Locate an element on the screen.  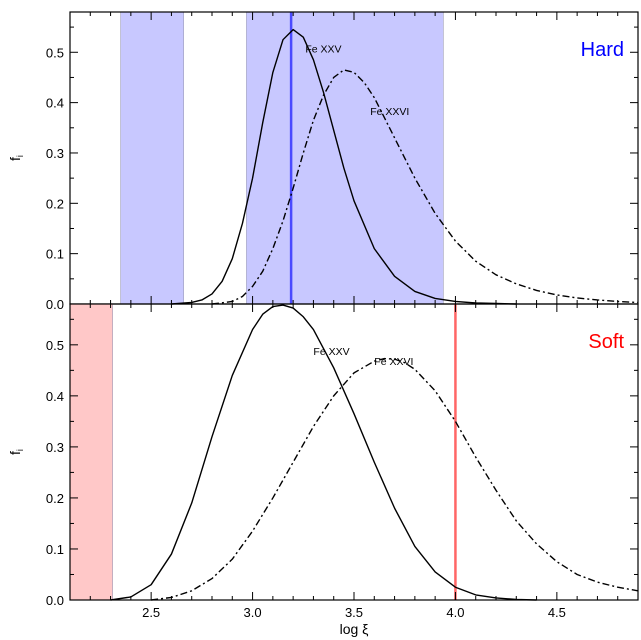
soft-curve-label-fe-xxv: Fe XXV is located at coordinates (331, 352).